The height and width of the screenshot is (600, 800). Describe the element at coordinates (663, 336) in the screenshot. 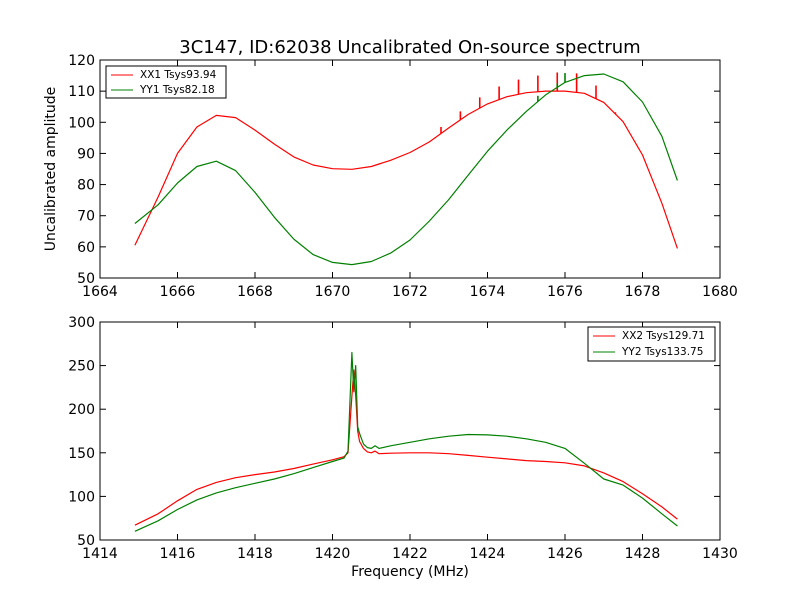

I see `legend-label-xx2: XX2 Tsys129.71` at that location.